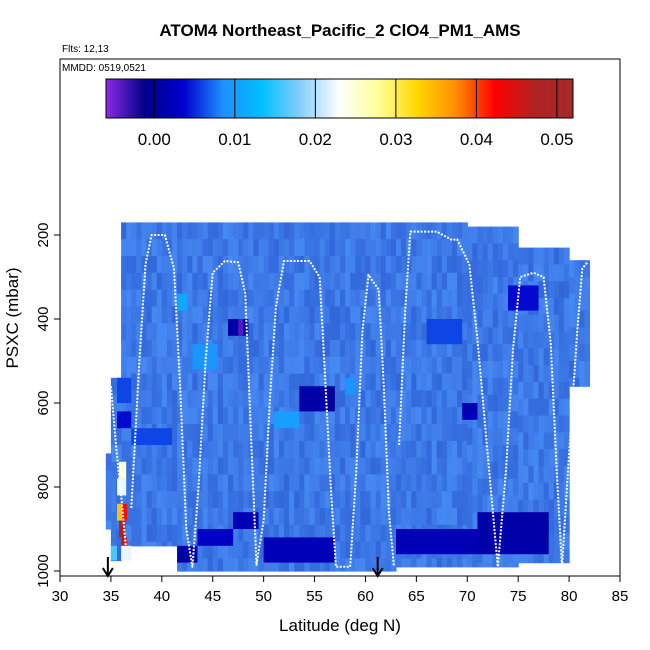 The height and width of the screenshot is (650, 650). I want to click on y-tick-label: 600, so click(43, 402).